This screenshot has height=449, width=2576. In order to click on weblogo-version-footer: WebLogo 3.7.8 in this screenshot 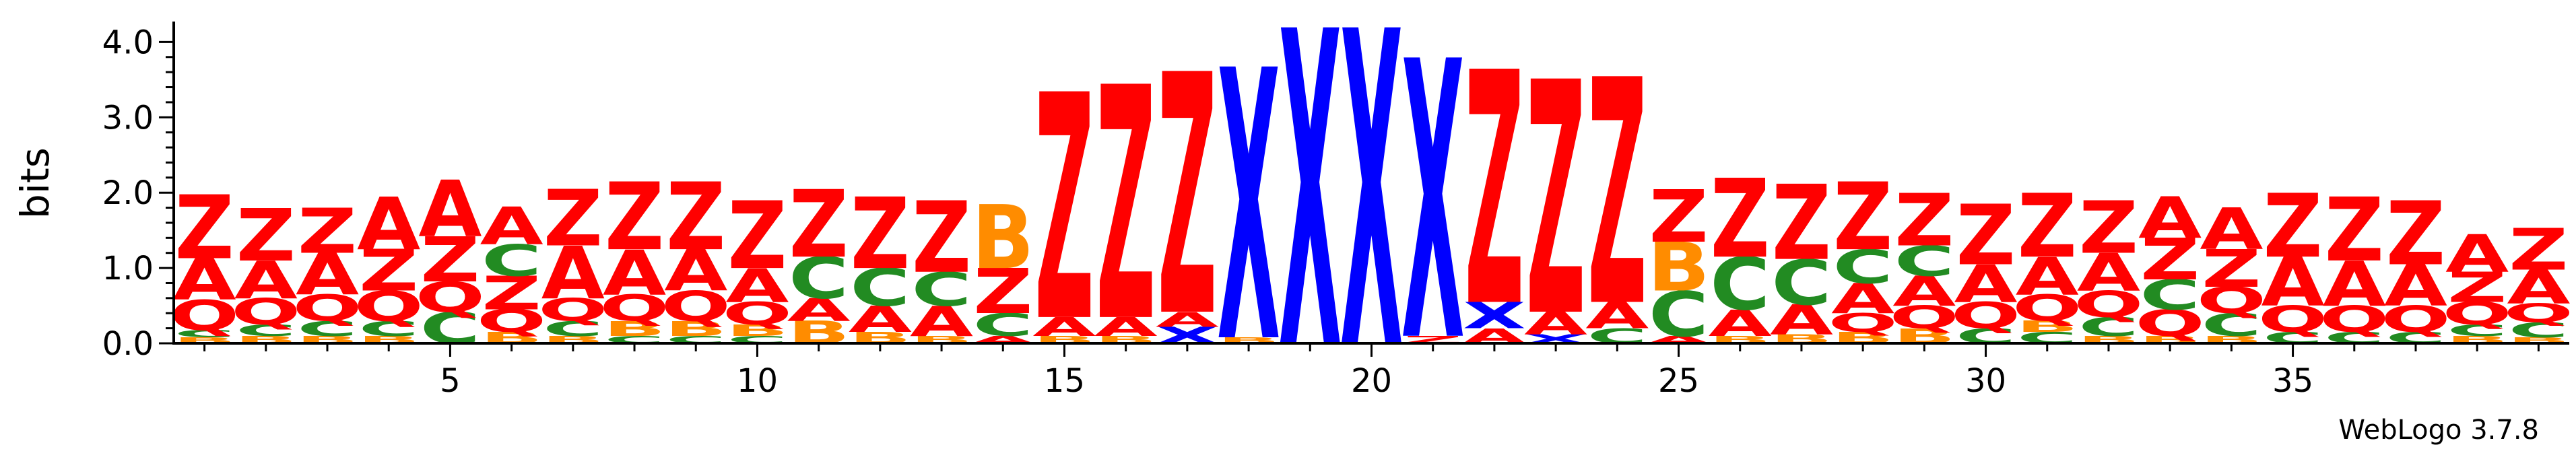, I will do `click(2438, 430)`.